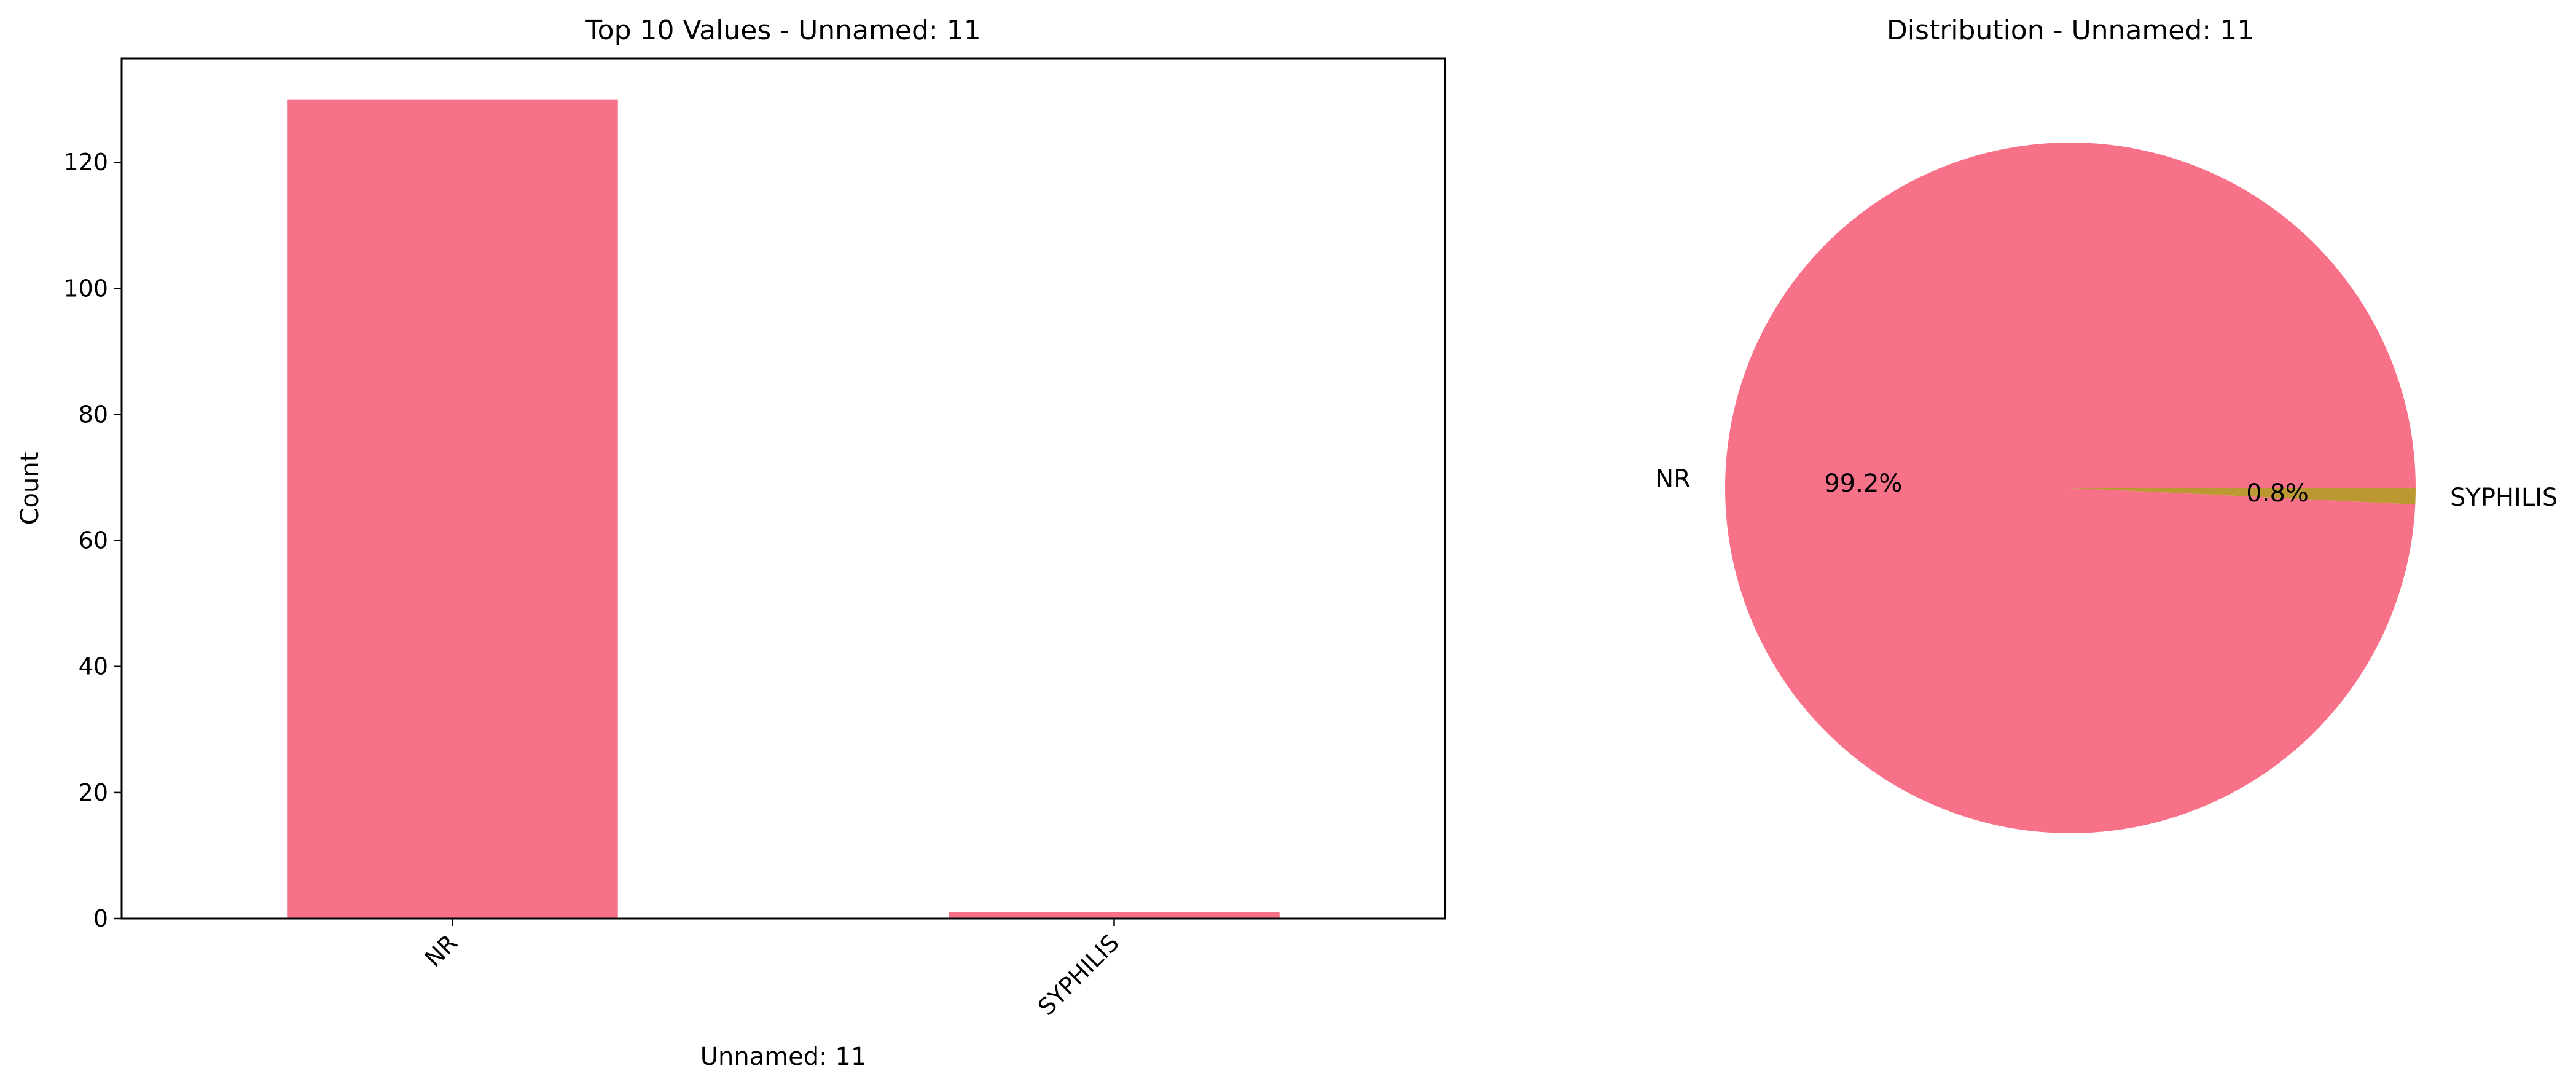 The image size is (2576, 1087). Describe the element at coordinates (783, 1057) in the screenshot. I see `bar-x-axis-label: Unnamed: 11` at that location.